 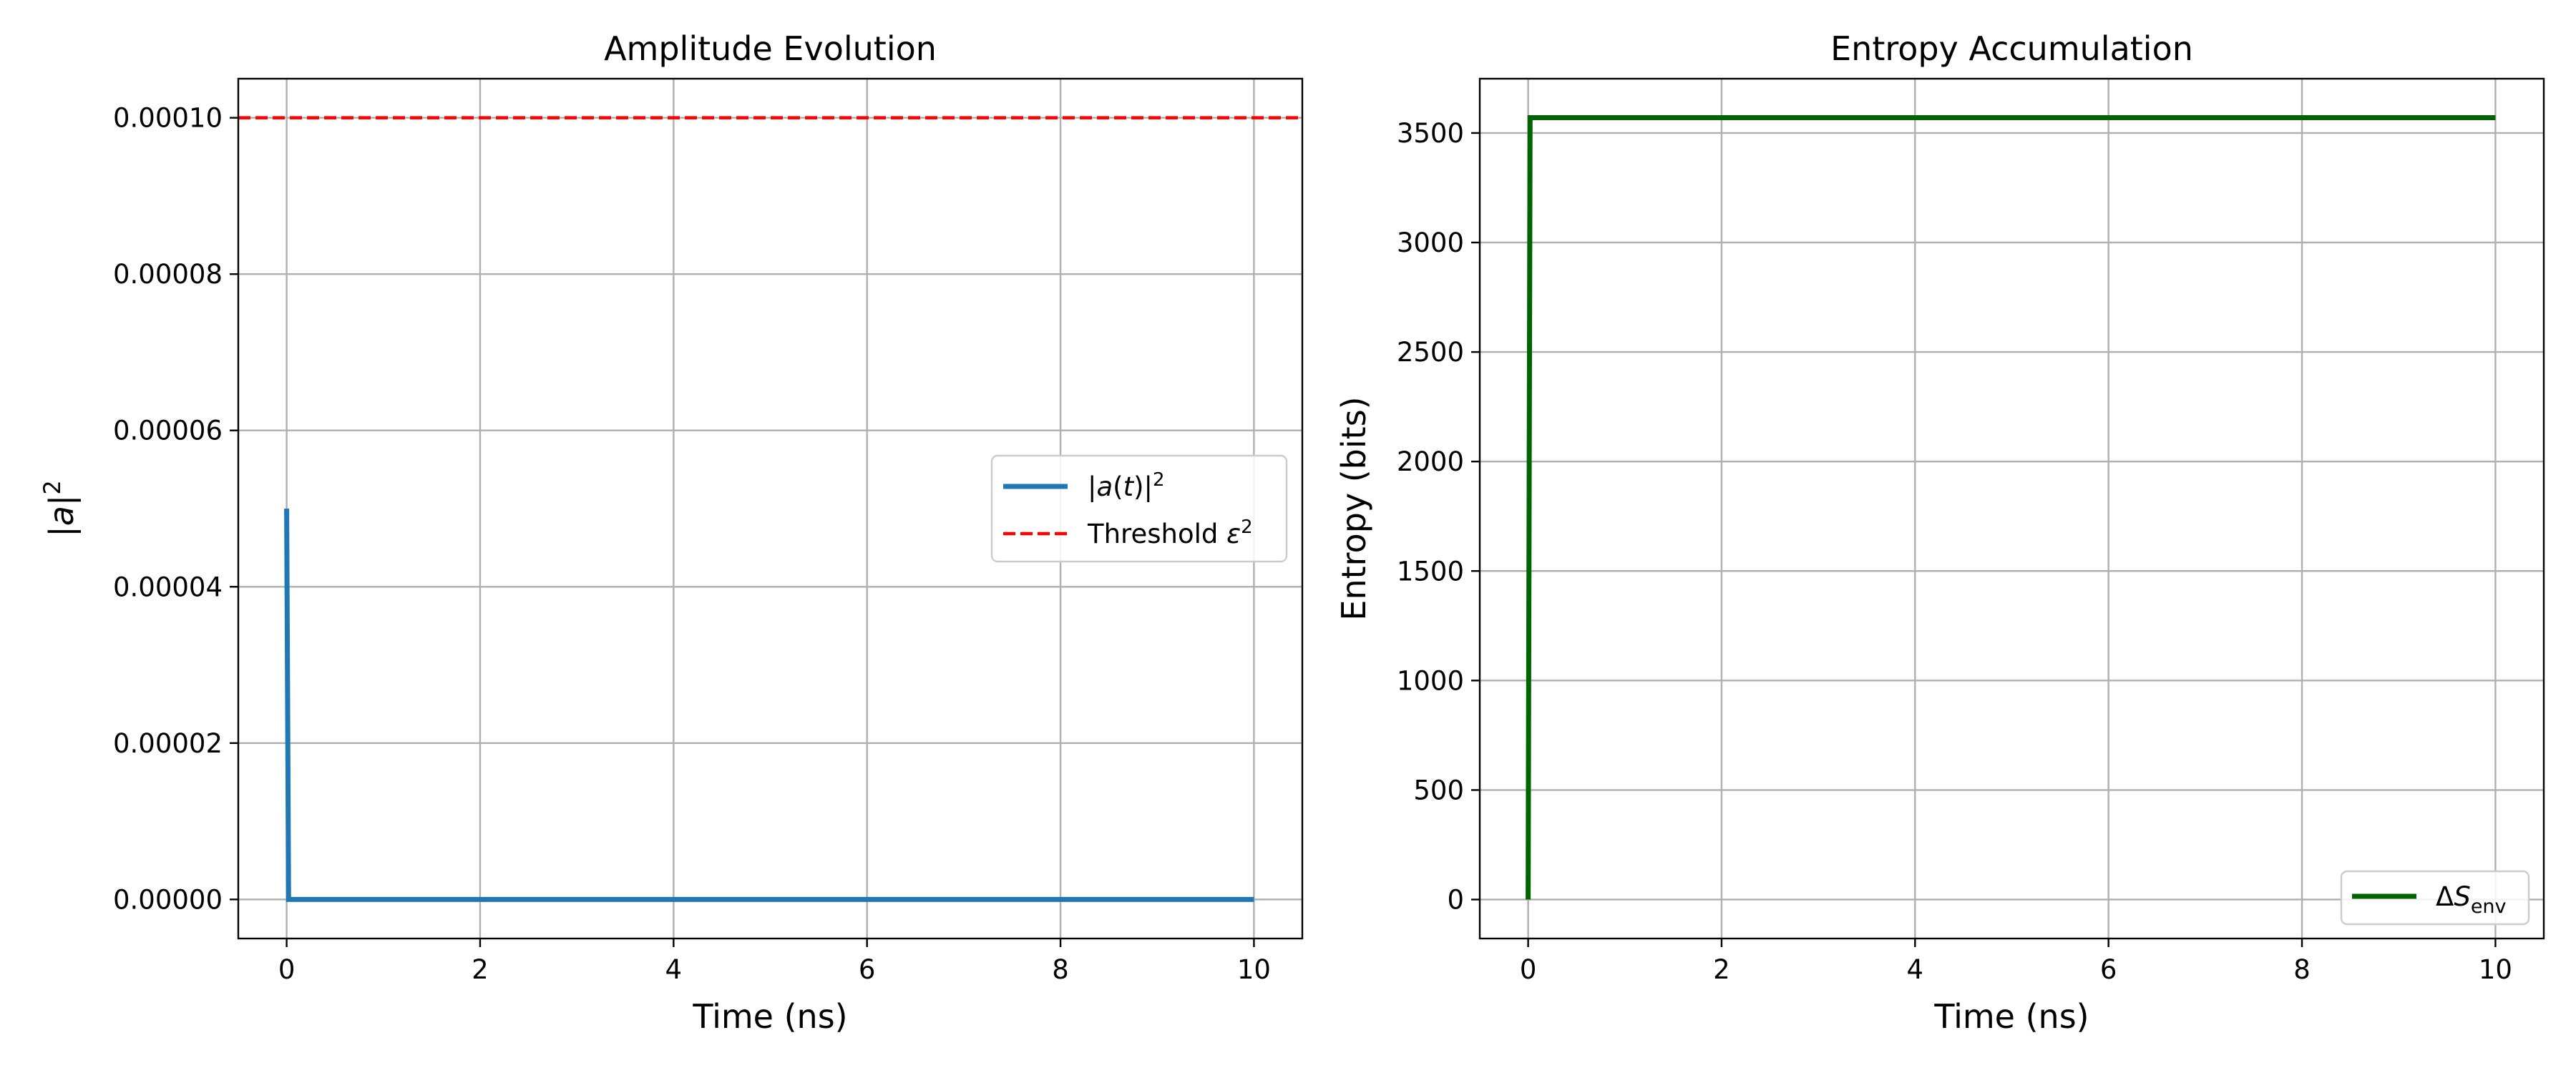 What do you see at coordinates (60, 508) in the screenshot?
I see `y-axis-label: |a|2` at bounding box center [60, 508].